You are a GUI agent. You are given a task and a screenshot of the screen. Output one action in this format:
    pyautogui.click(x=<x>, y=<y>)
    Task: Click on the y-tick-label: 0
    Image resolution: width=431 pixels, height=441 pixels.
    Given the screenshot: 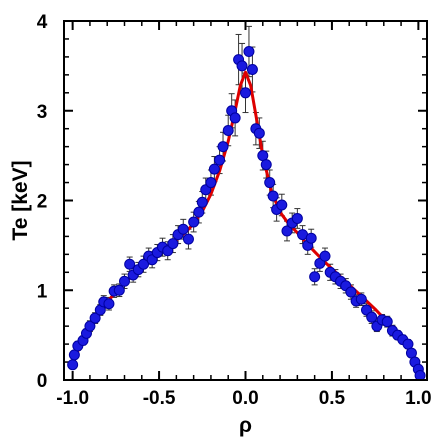 What is the action you would take?
    pyautogui.click(x=42, y=381)
    